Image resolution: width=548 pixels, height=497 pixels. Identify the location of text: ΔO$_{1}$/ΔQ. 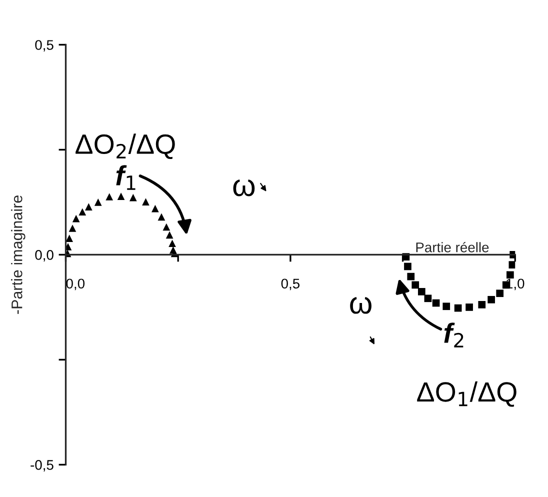
(466, 394).